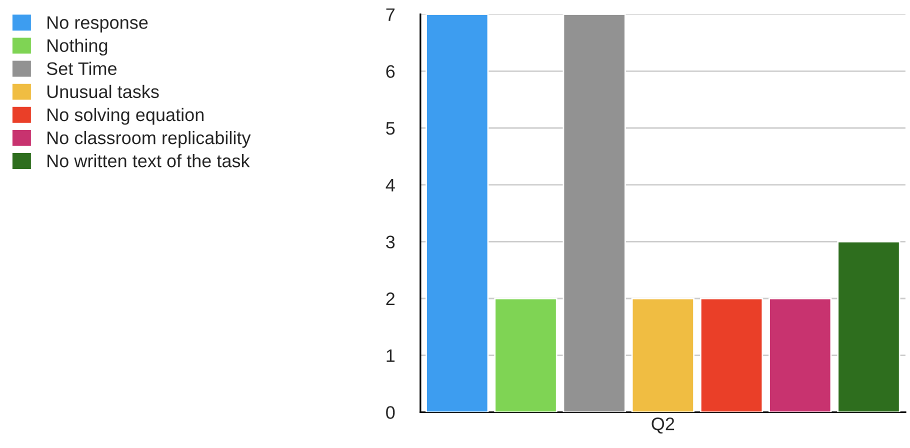 This screenshot has height=448, width=910. I want to click on legend-label: No response, so click(98, 24).